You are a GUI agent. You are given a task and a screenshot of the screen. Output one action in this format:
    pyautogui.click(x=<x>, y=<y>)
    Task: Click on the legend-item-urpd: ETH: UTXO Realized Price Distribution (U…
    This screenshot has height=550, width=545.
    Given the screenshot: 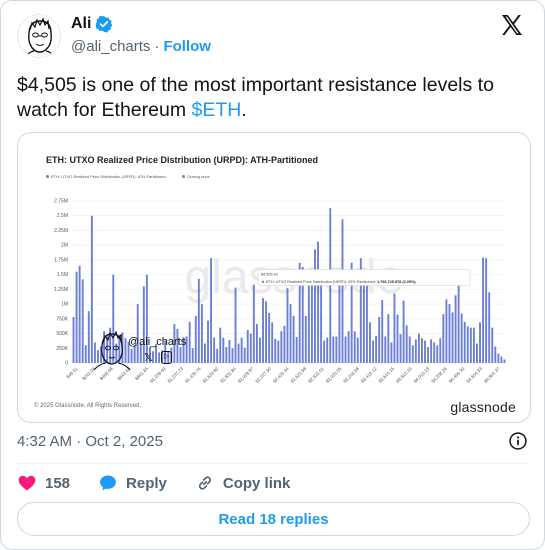 What is the action you would take?
    pyautogui.click(x=106, y=176)
    